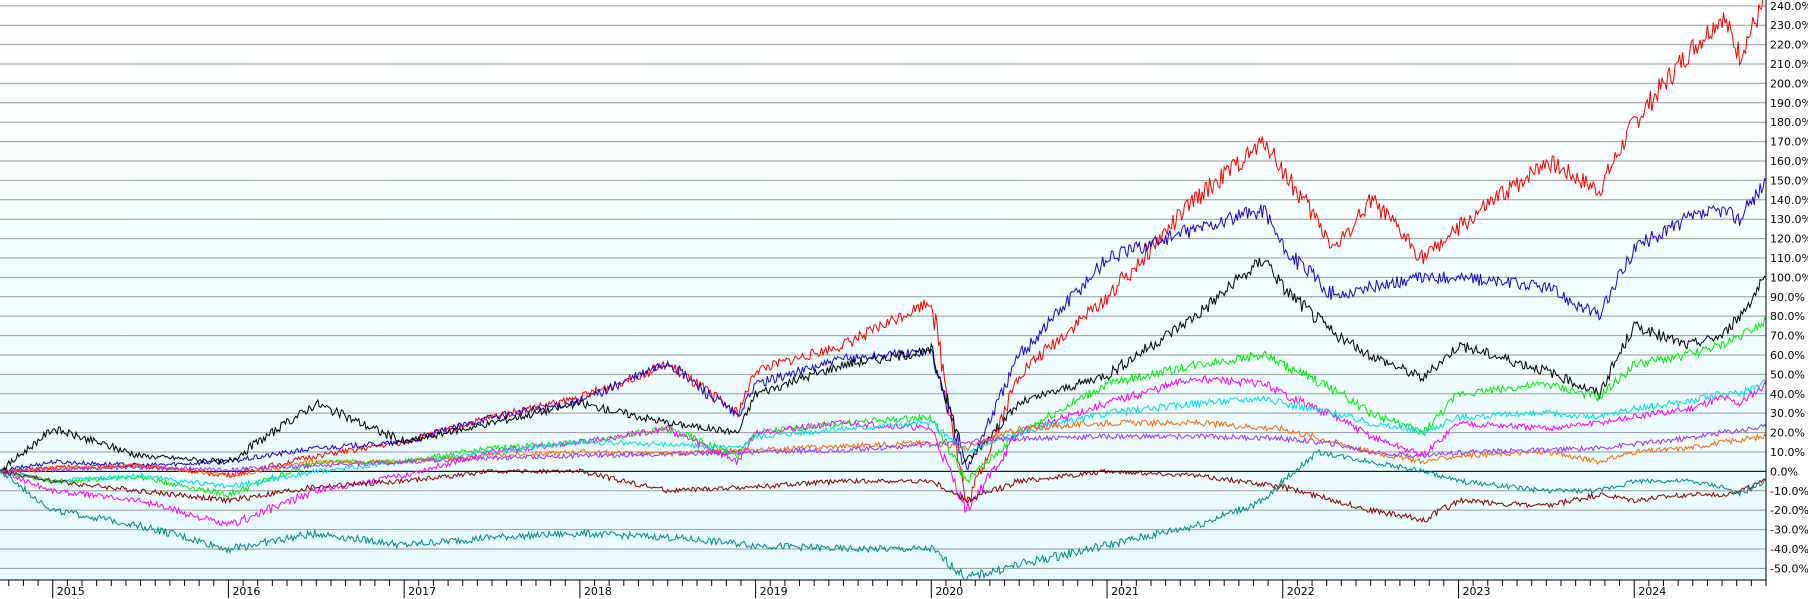  What do you see at coordinates (422, 591) in the screenshot?
I see `x-tick-label: 2017` at bounding box center [422, 591].